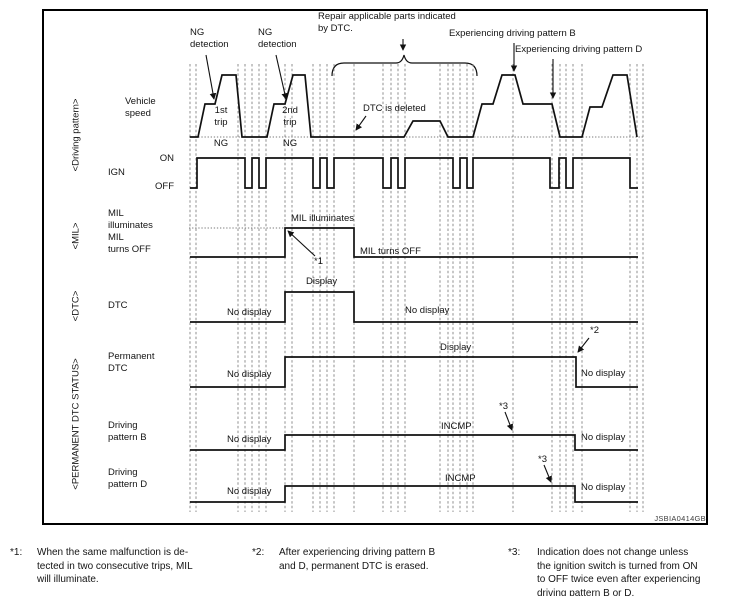 The width and height of the screenshot is (746, 611). I want to click on trip1-ng-label: NG, so click(221, 143).